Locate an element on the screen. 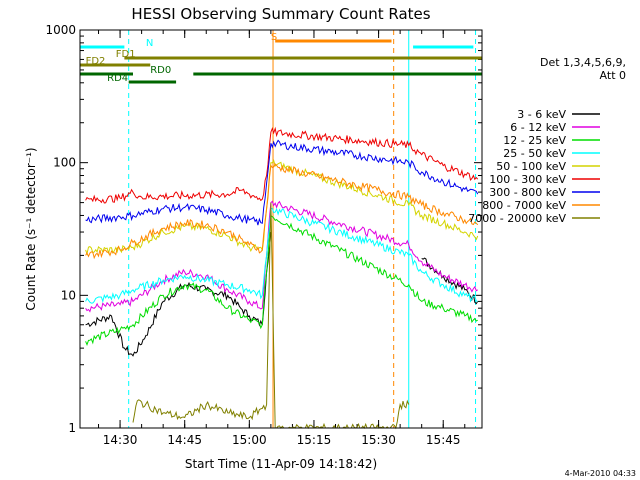 Image resolution: width=640 pixels, height=480 pixels. legend-label-5: 100 - 300 keV is located at coordinates (527, 179).